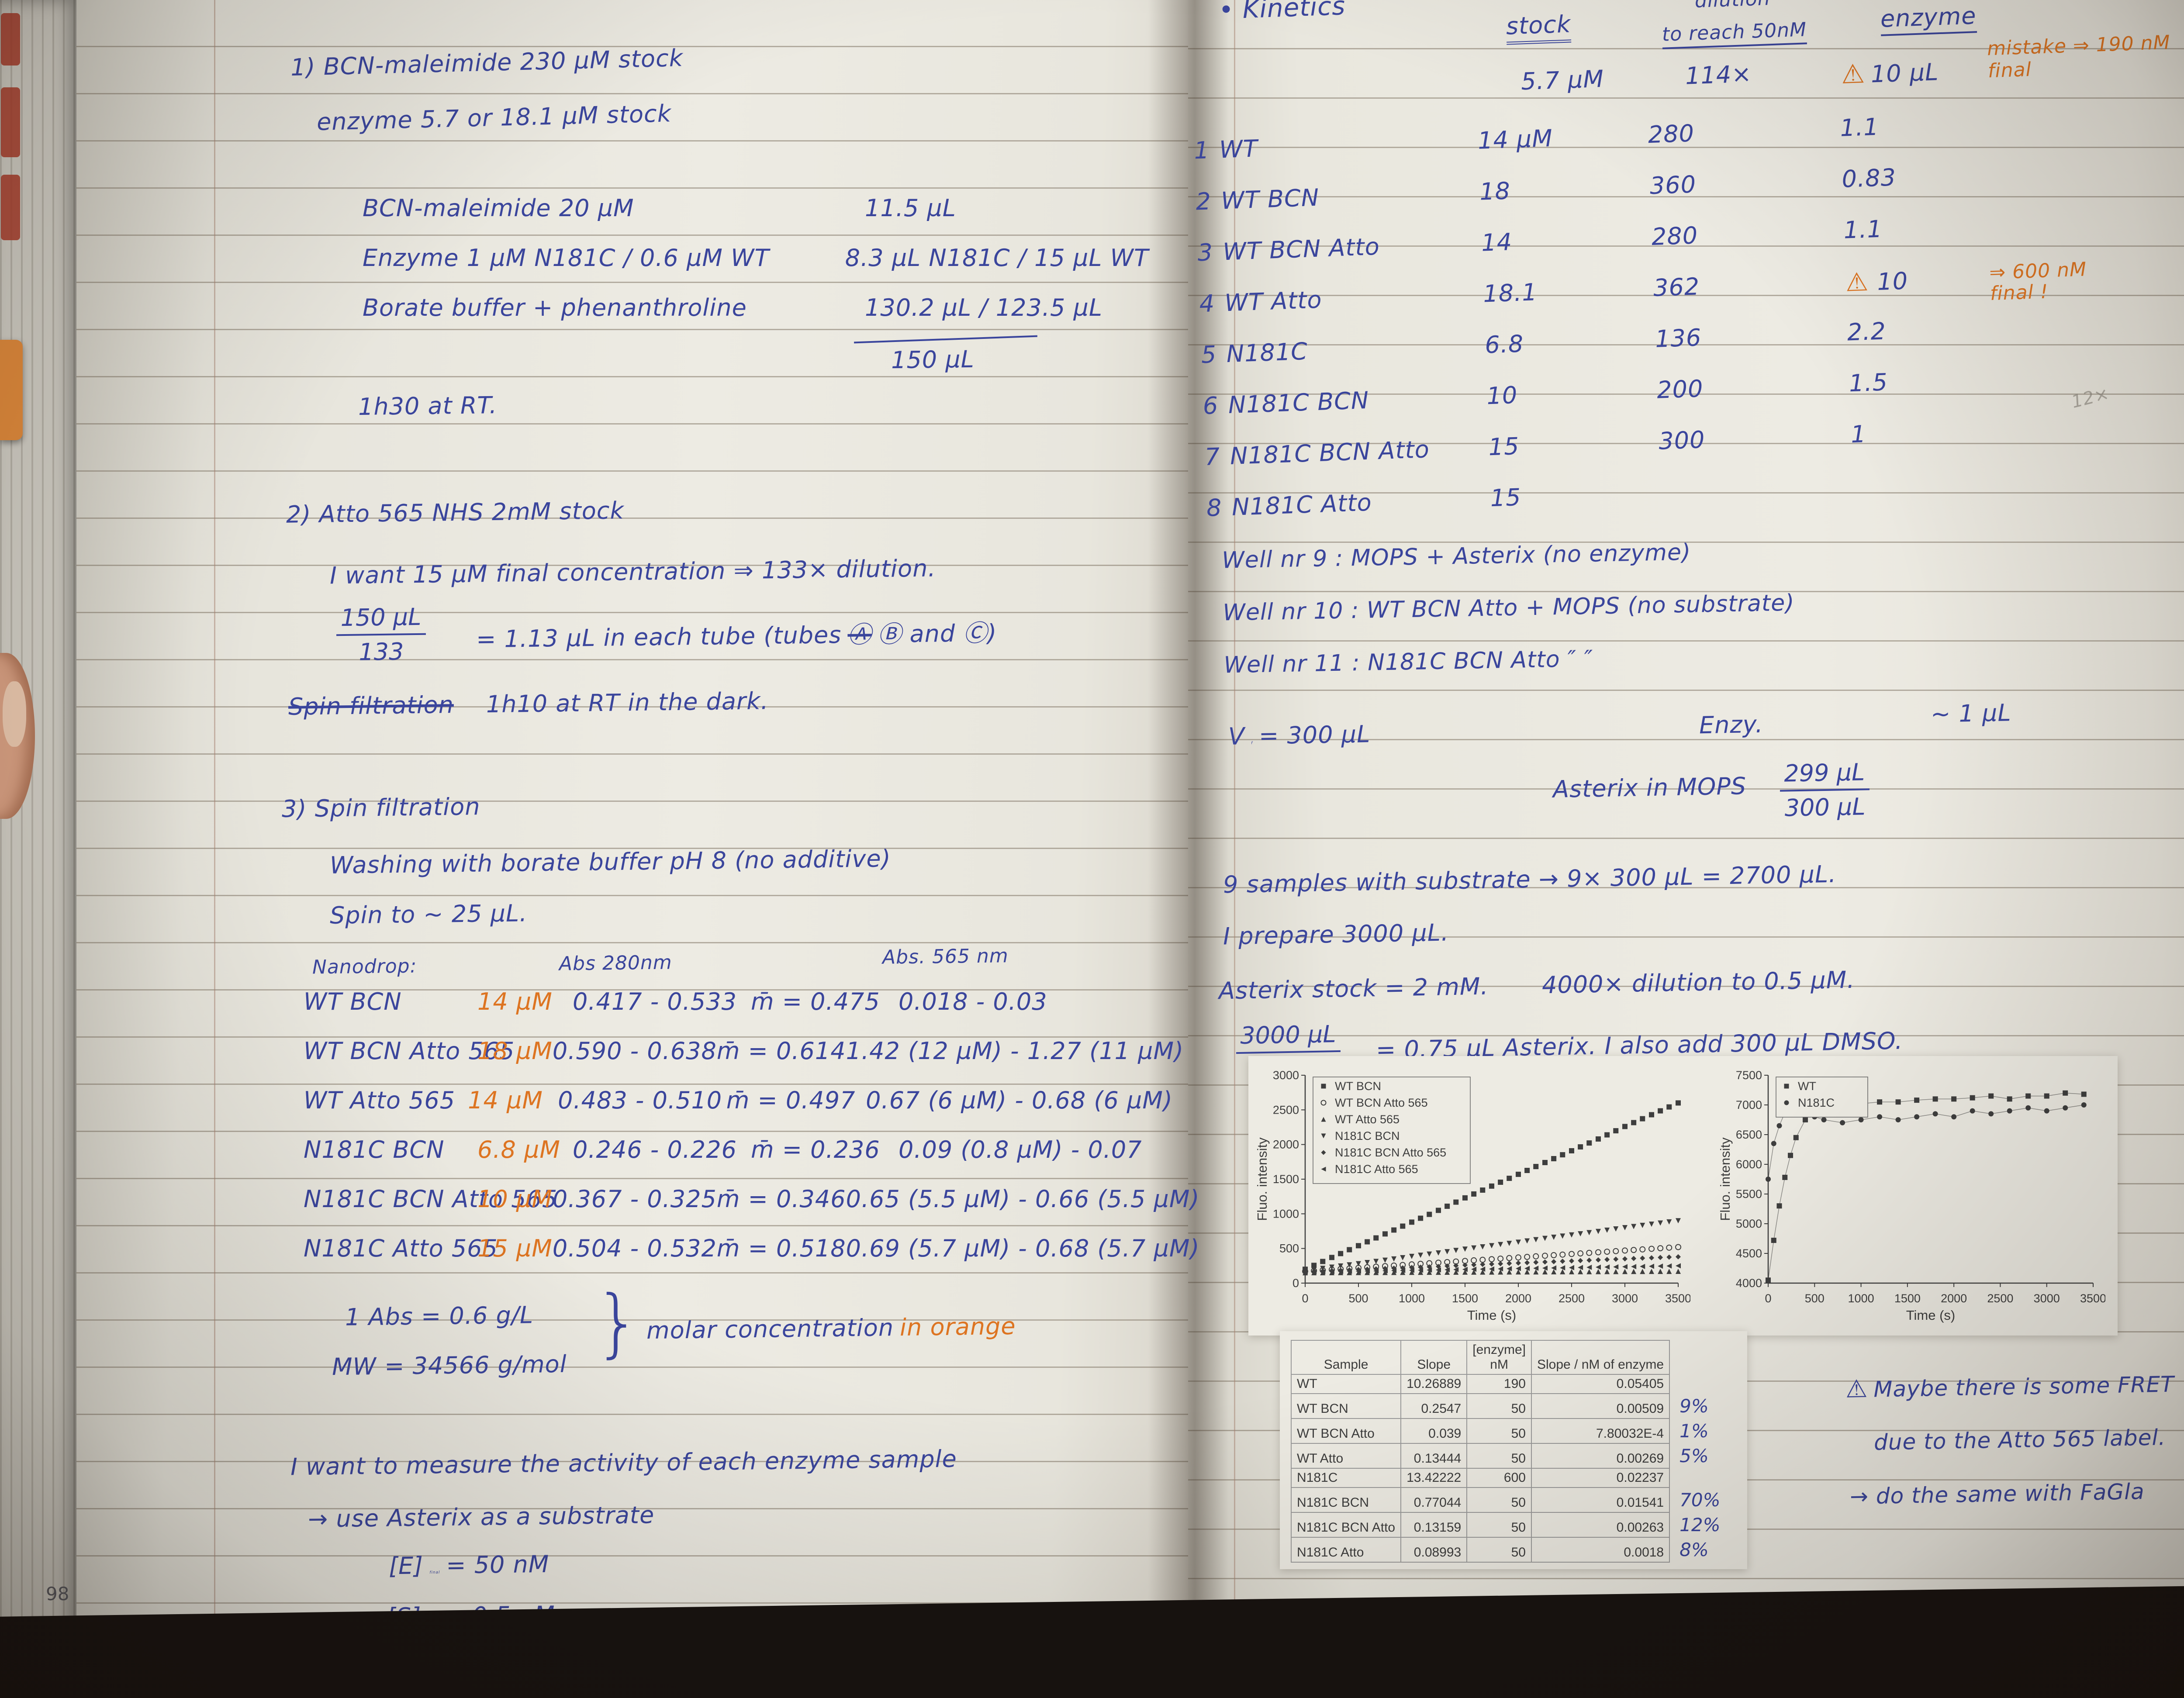  What do you see at coordinates (2079, 56) in the screenshot?
I see `stockrow-mistake-note: mistake ⇒ 190 nM final` at bounding box center [2079, 56].